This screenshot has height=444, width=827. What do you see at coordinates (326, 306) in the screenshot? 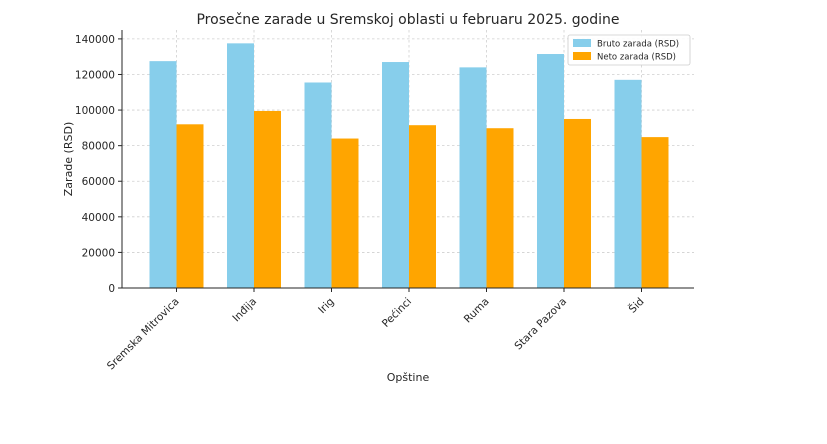
I see `x-tick-label: Irig` at bounding box center [326, 306].